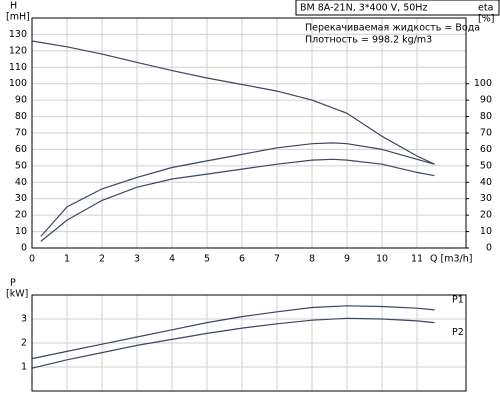  Describe the element at coordinates (489, 248) in the screenshot. I see `y2-tick-label: 0` at that location.